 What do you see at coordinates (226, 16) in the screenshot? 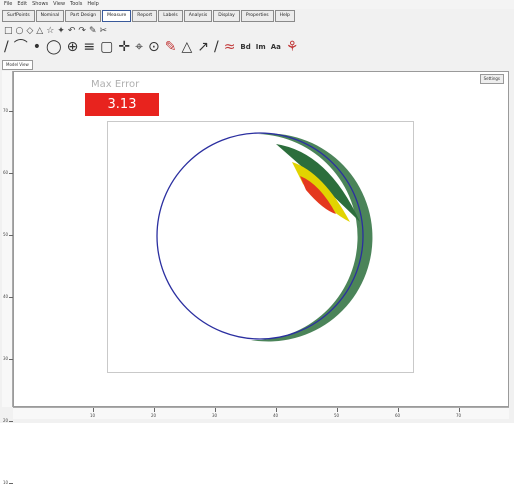
I see `tab-display: Display` at bounding box center [226, 16].